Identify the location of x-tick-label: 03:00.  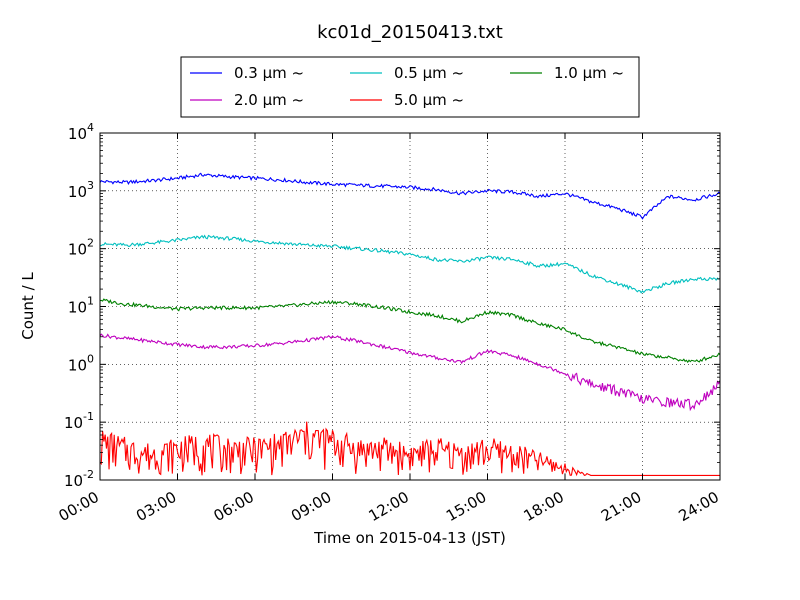
(156, 506).